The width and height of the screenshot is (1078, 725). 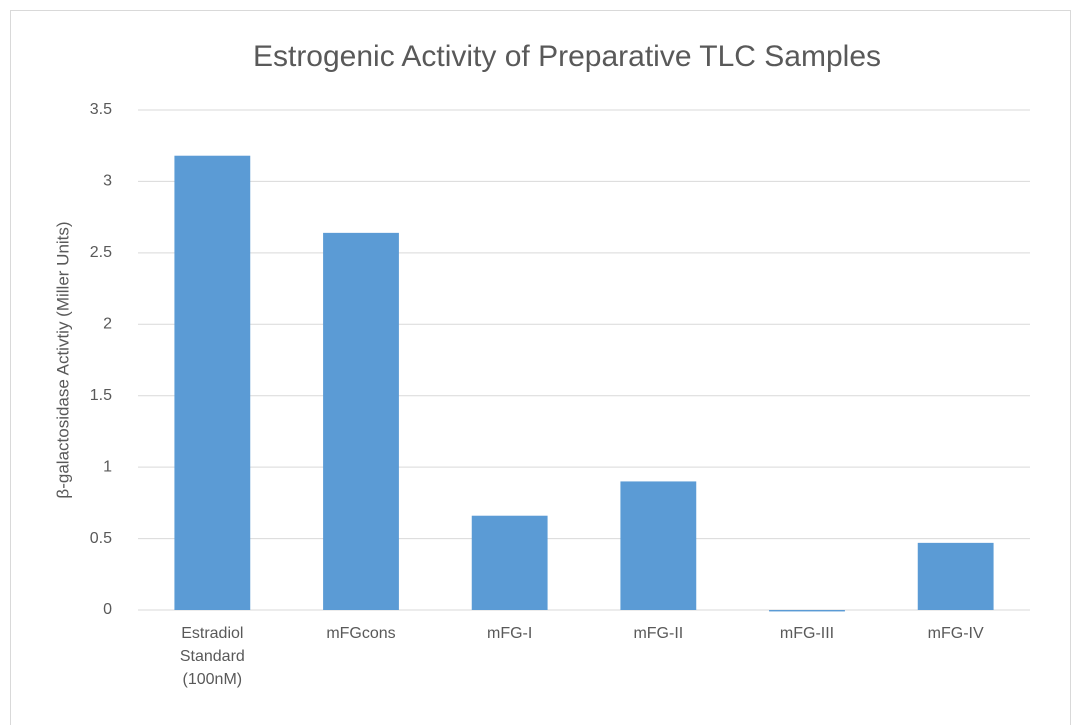 What do you see at coordinates (101, 538) in the screenshot?
I see `y-tick-label: 0.5` at bounding box center [101, 538].